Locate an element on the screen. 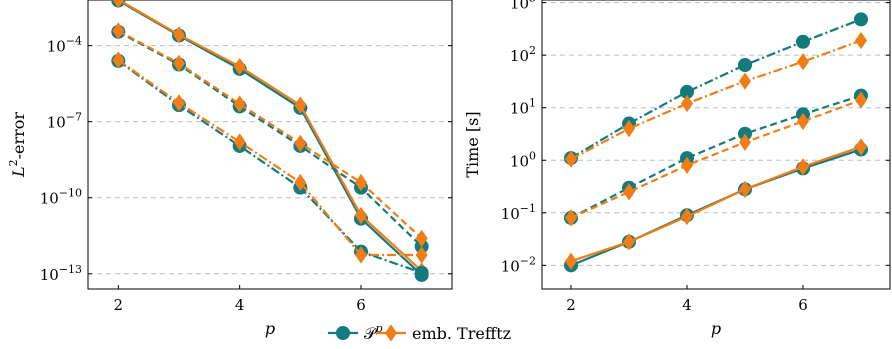 This screenshot has height=349, width=892. legend-marker is located at coordinates (391, 333).